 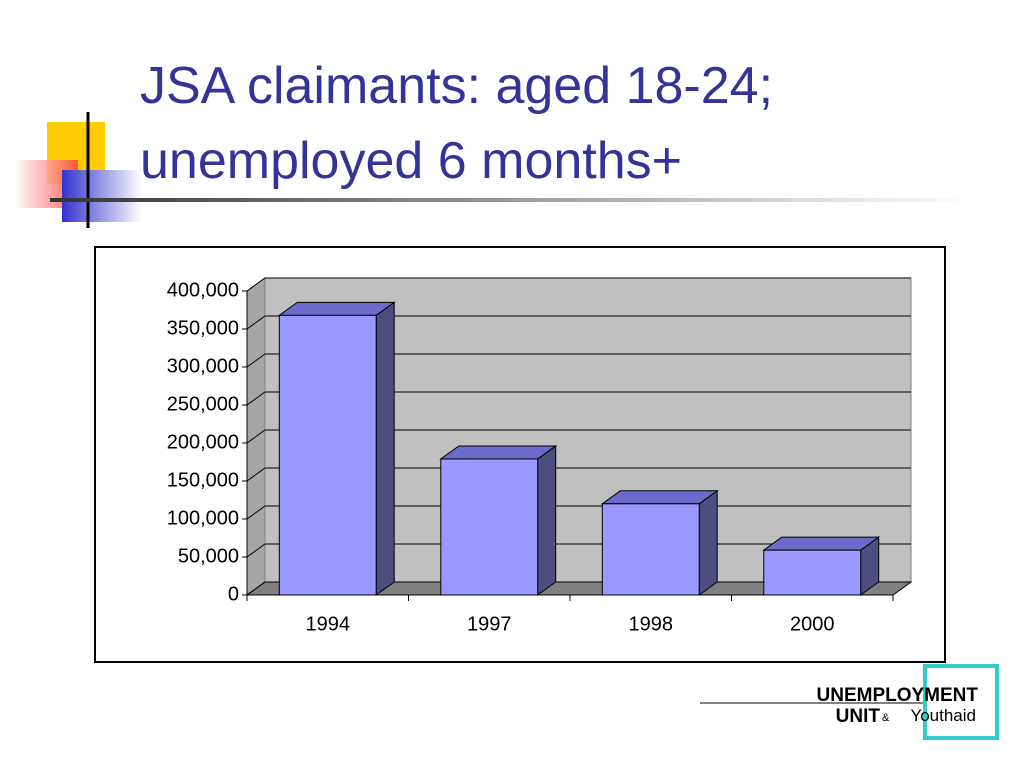 I want to click on y-tick-label: 200,000, so click(x=203, y=442).